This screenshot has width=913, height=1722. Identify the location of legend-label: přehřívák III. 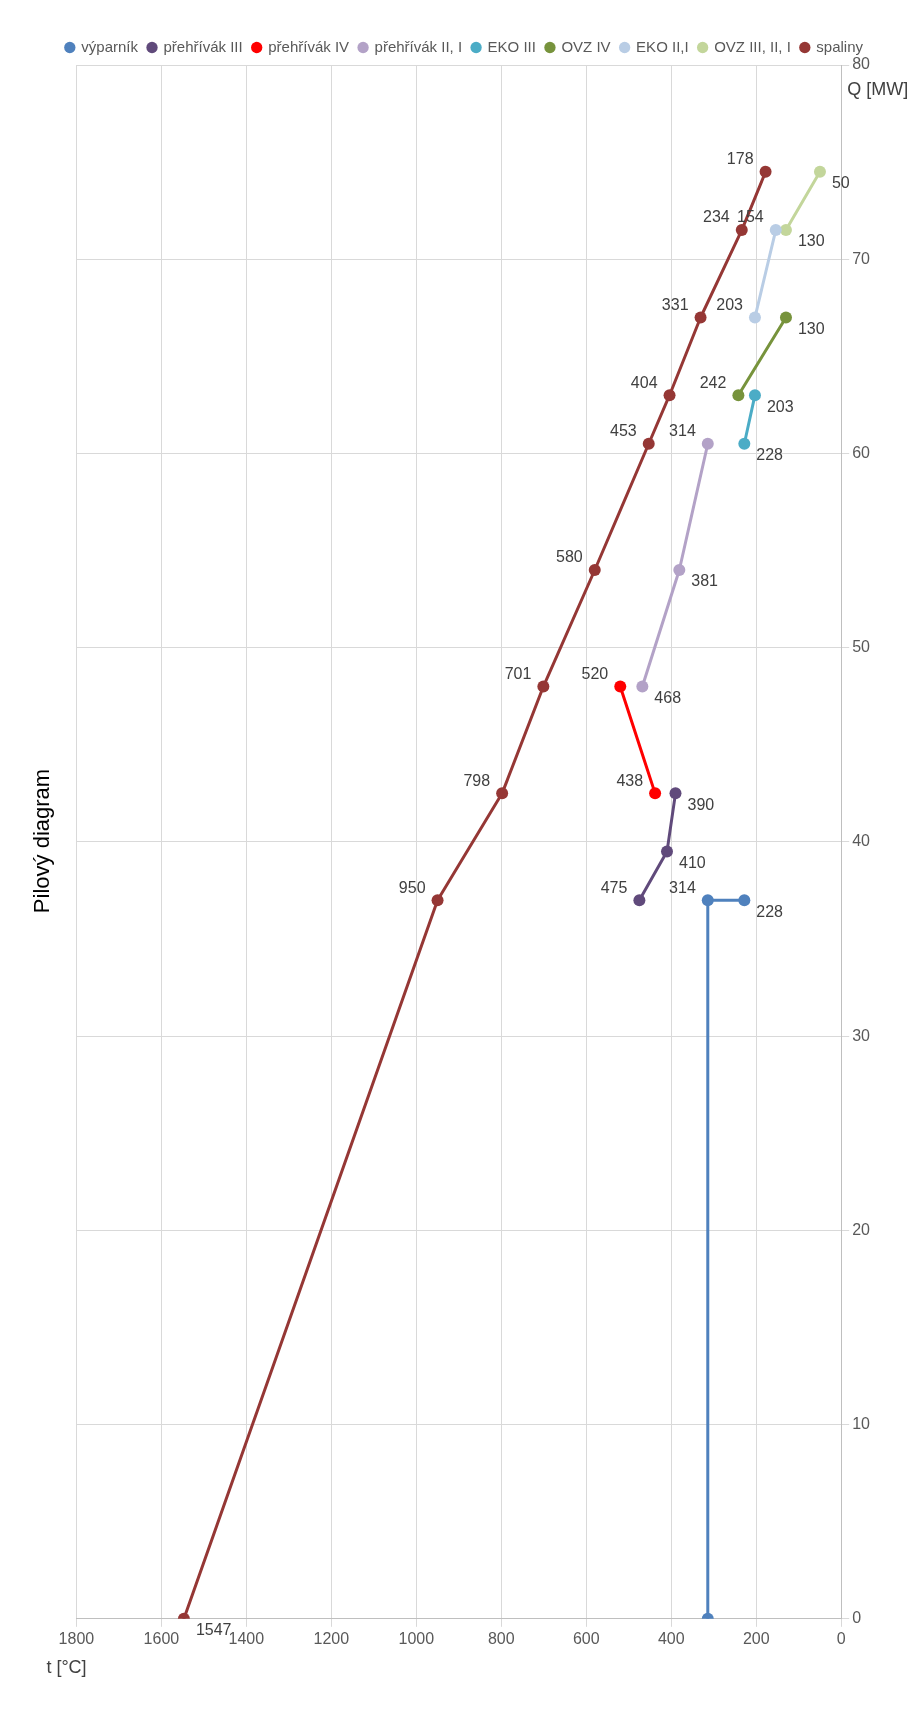
(203, 46).